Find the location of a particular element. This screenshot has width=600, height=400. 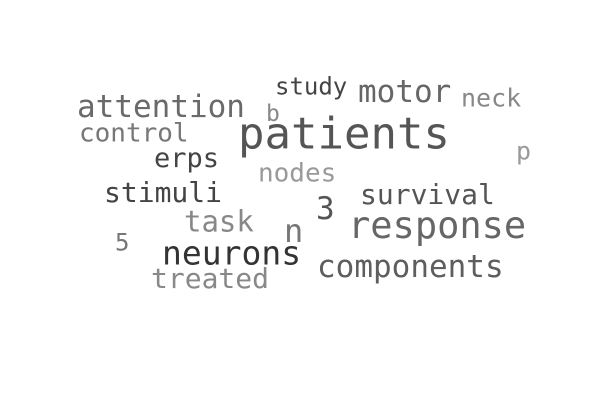

word-treated: treated is located at coordinates (210, 279).